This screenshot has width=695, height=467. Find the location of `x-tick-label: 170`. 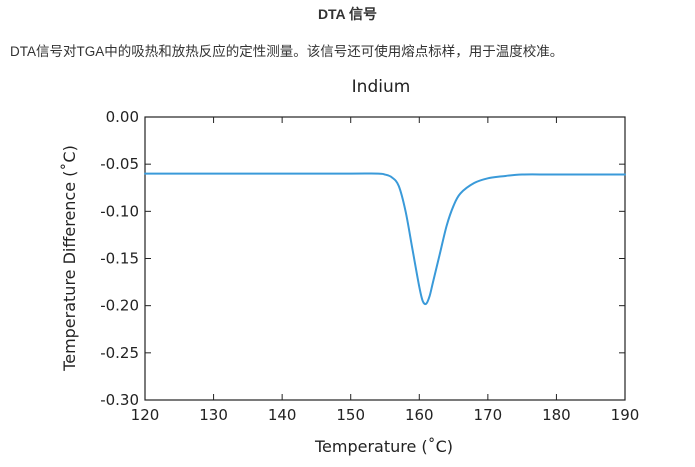

x-tick-label: 170 is located at coordinates (488, 415).